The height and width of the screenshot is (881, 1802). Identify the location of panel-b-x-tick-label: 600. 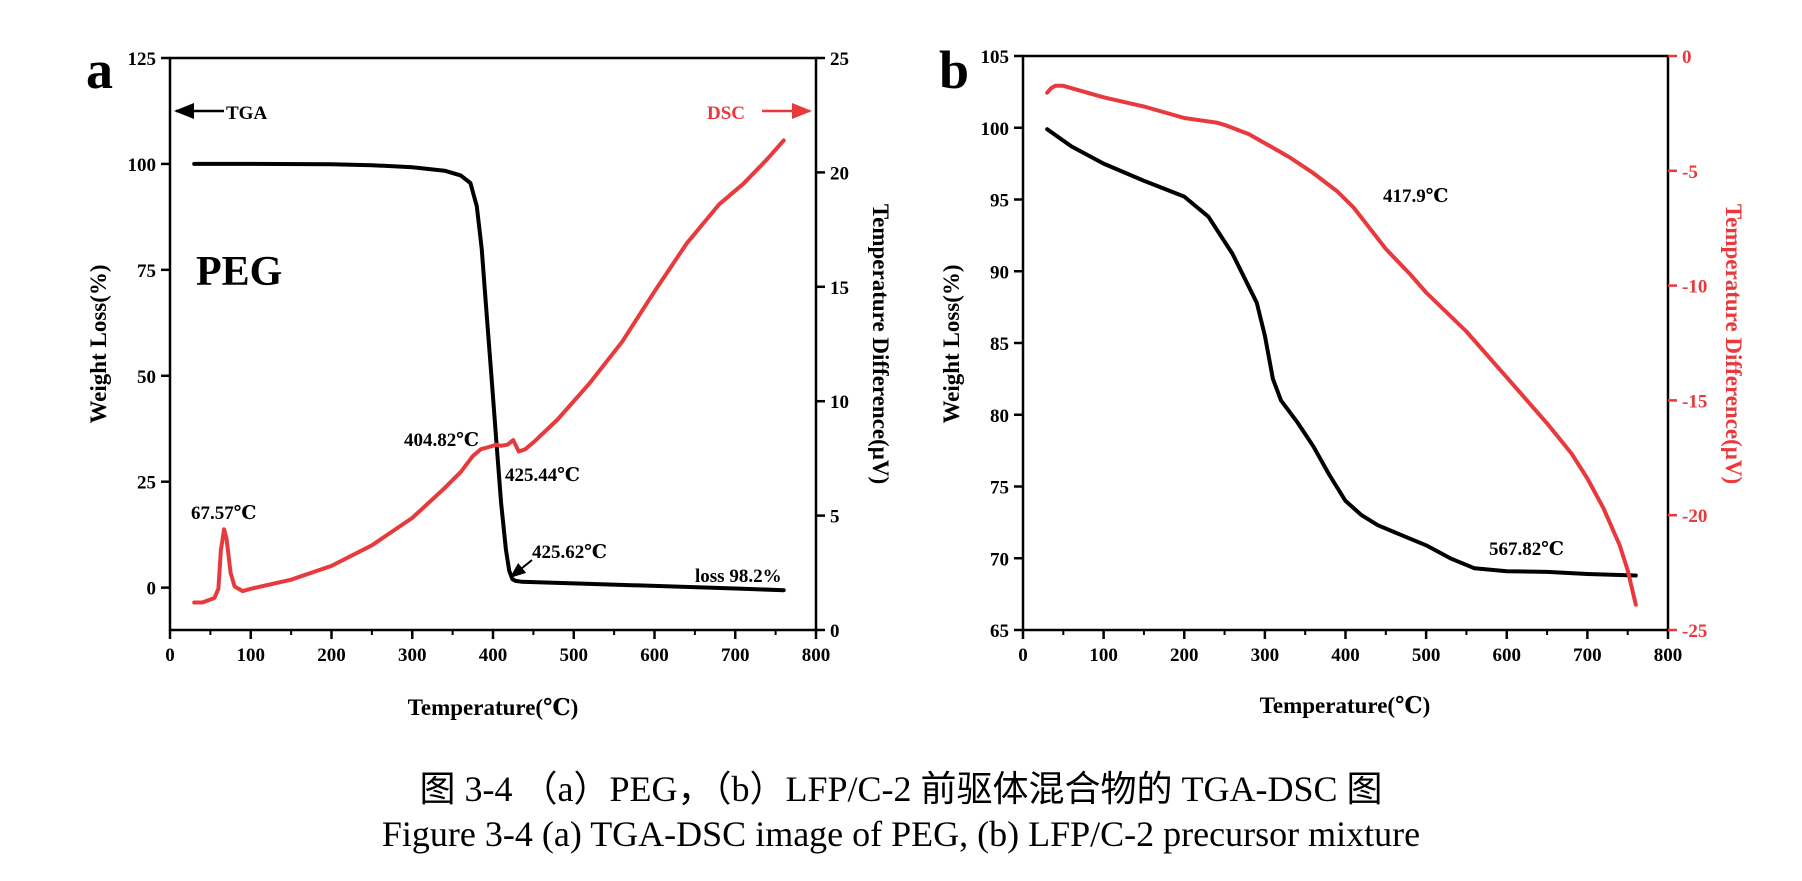
(1507, 655).